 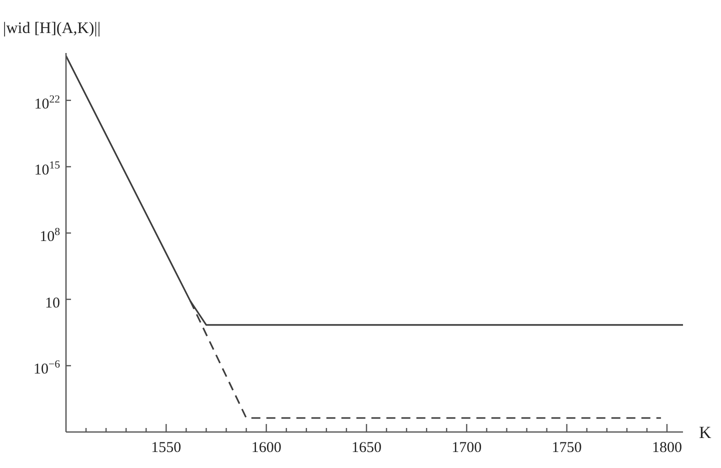 What do you see at coordinates (47, 169) in the screenshot?
I see `y-tick-label: 10$^{15}$` at bounding box center [47, 169].